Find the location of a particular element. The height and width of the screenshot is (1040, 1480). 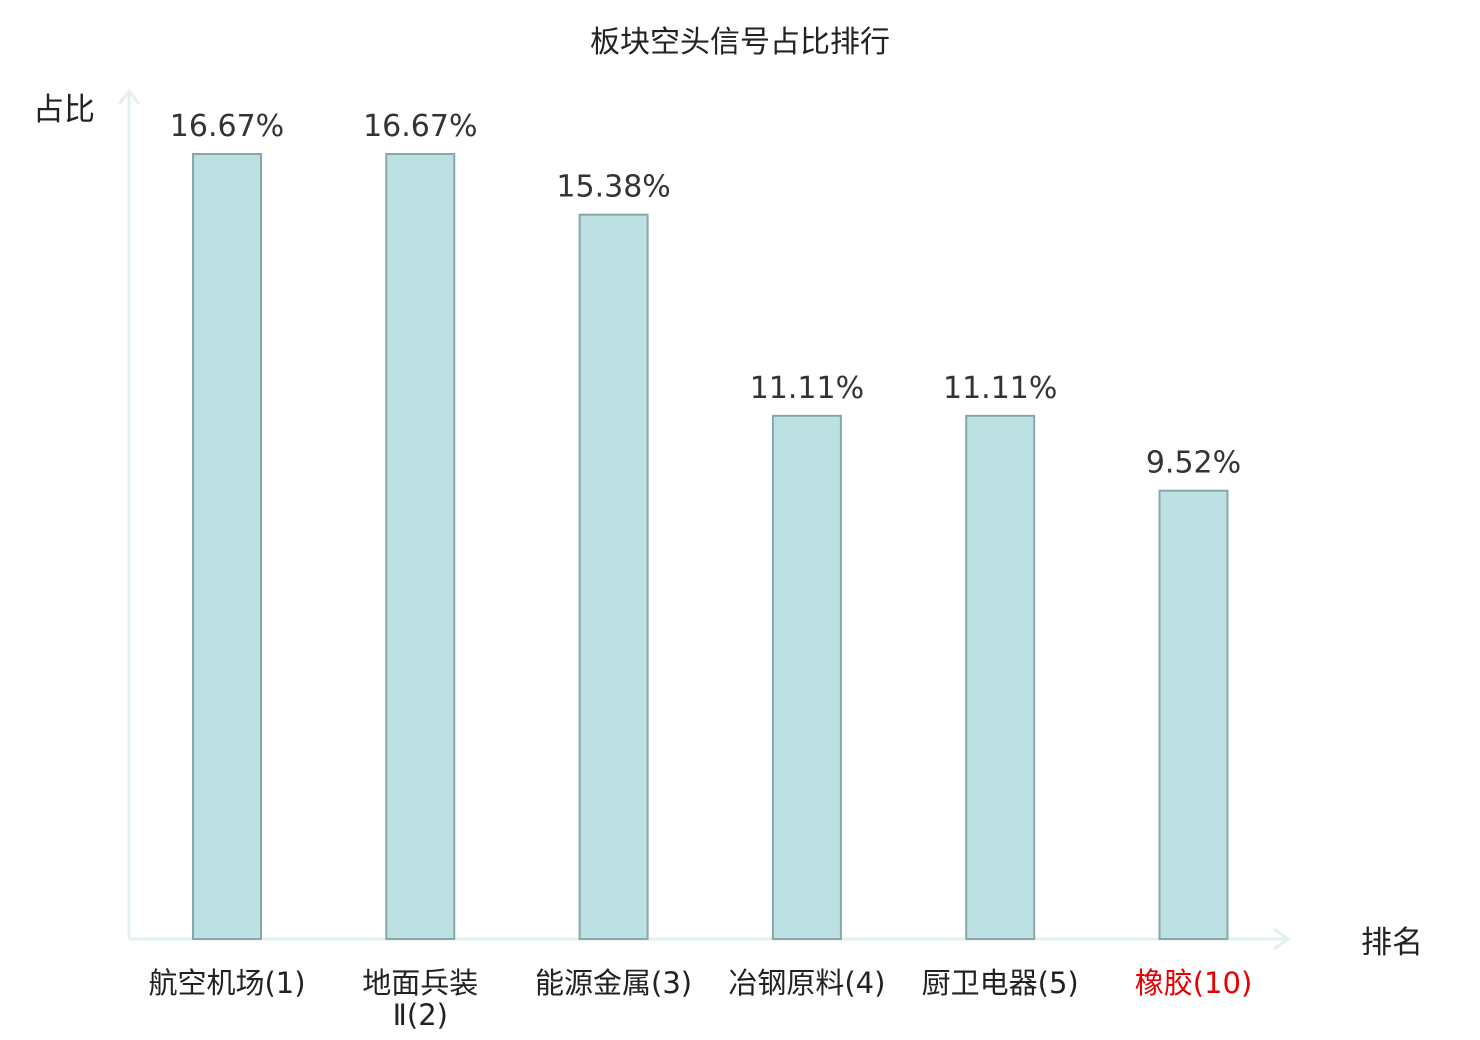

value-label-1: 16.67% is located at coordinates (227, 126).